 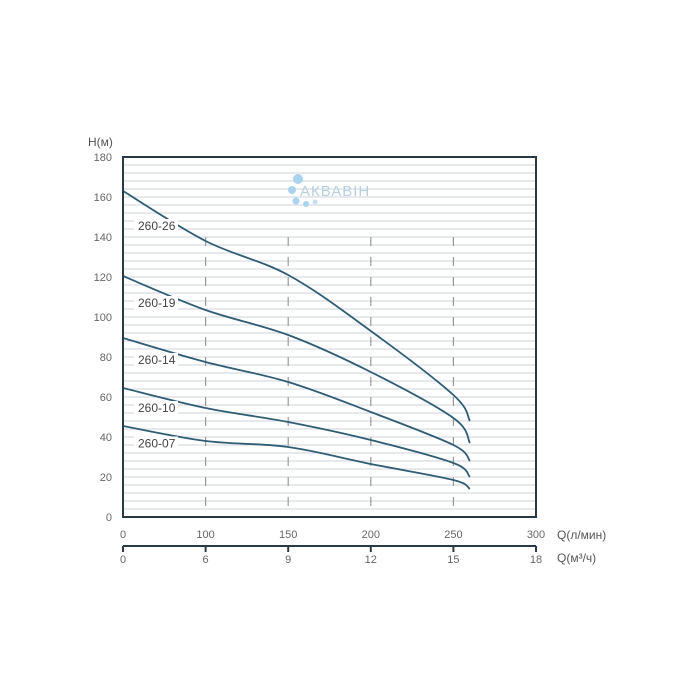 I want to click on x2-tick-label: 0, so click(x=123, y=560).